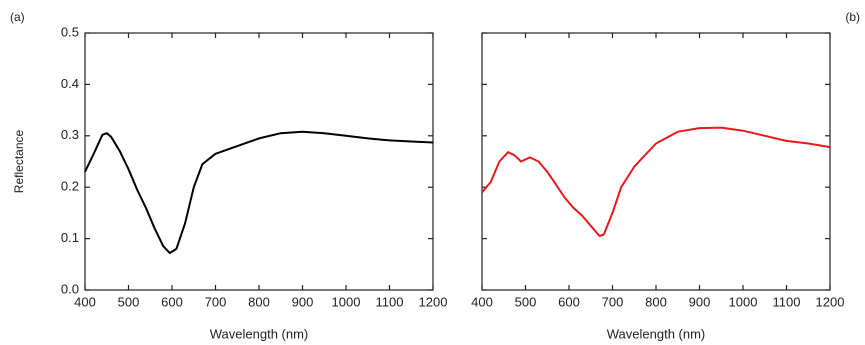  Describe the element at coordinates (70, 83) in the screenshot. I see `y-tick-label: 0.4` at that location.